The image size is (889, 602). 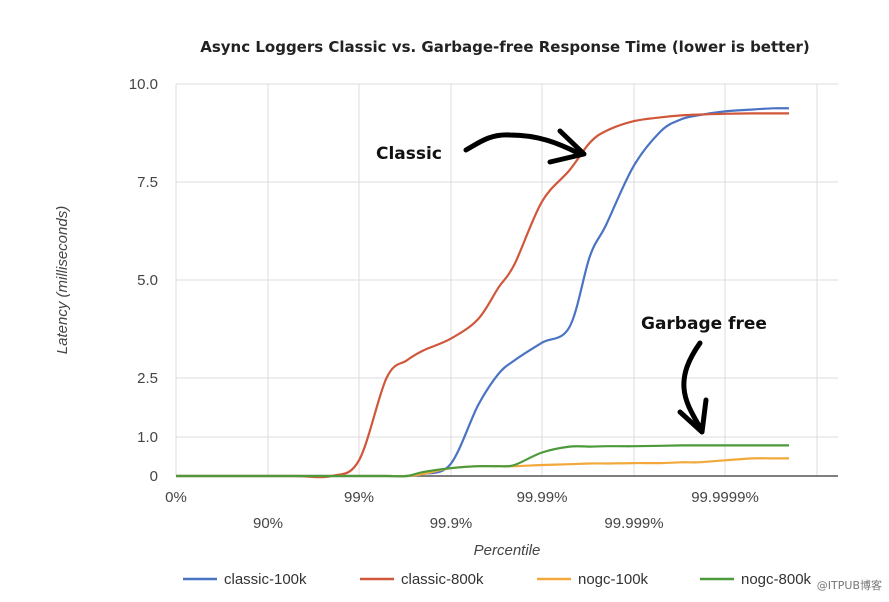 What do you see at coordinates (147, 182) in the screenshot?
I see `y-tick-label: 7.5` at bounding box center [147, 182].